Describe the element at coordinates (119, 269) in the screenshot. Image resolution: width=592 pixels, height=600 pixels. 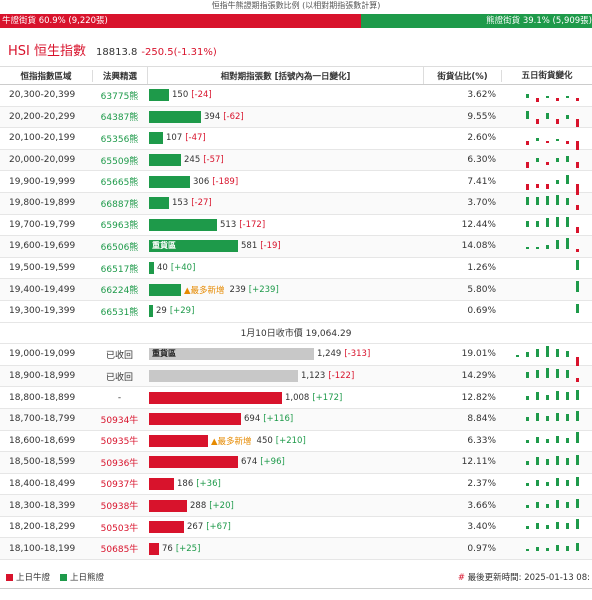
I see `warrant-code-link: 66517熊` at that location.